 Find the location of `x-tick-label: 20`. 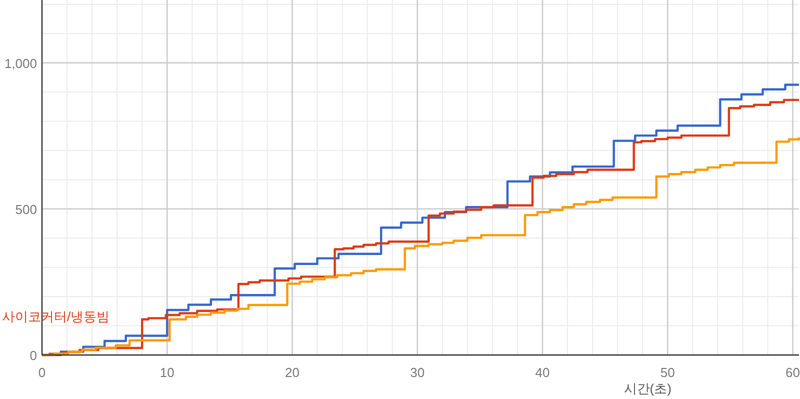

x-tick-label: 20 is located at coordinates (292, 372).